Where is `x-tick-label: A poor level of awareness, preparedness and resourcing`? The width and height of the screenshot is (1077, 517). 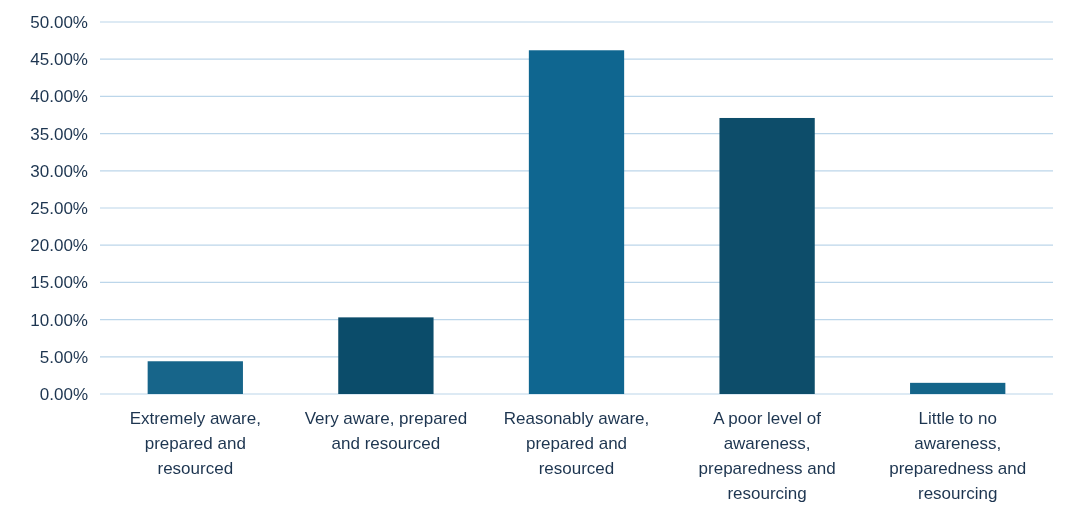 x-tick-label: A poor level of awareness, preparedness and resourcing is located at coordinates (767, 456).